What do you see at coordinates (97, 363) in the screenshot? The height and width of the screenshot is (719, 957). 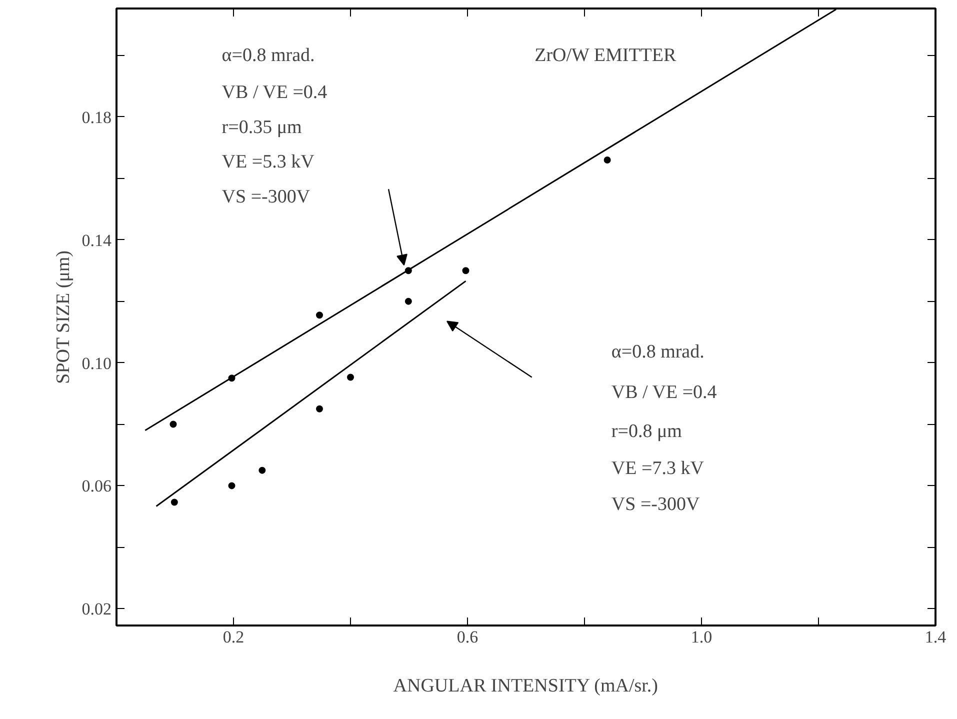 I see `y-tick-label: 0.10` at bounding box center [97, 363].